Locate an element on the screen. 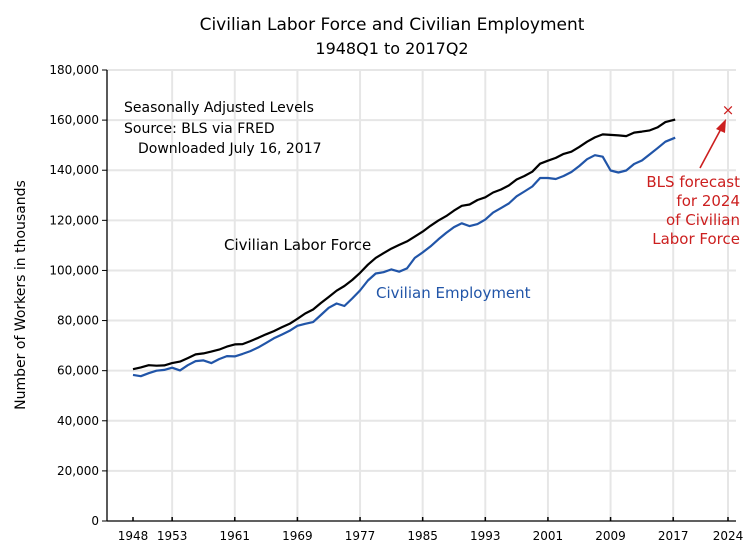 The width and height of the screenshot is (753, 548). x-tick-label: 2024 is located at coordinates (728, 536).